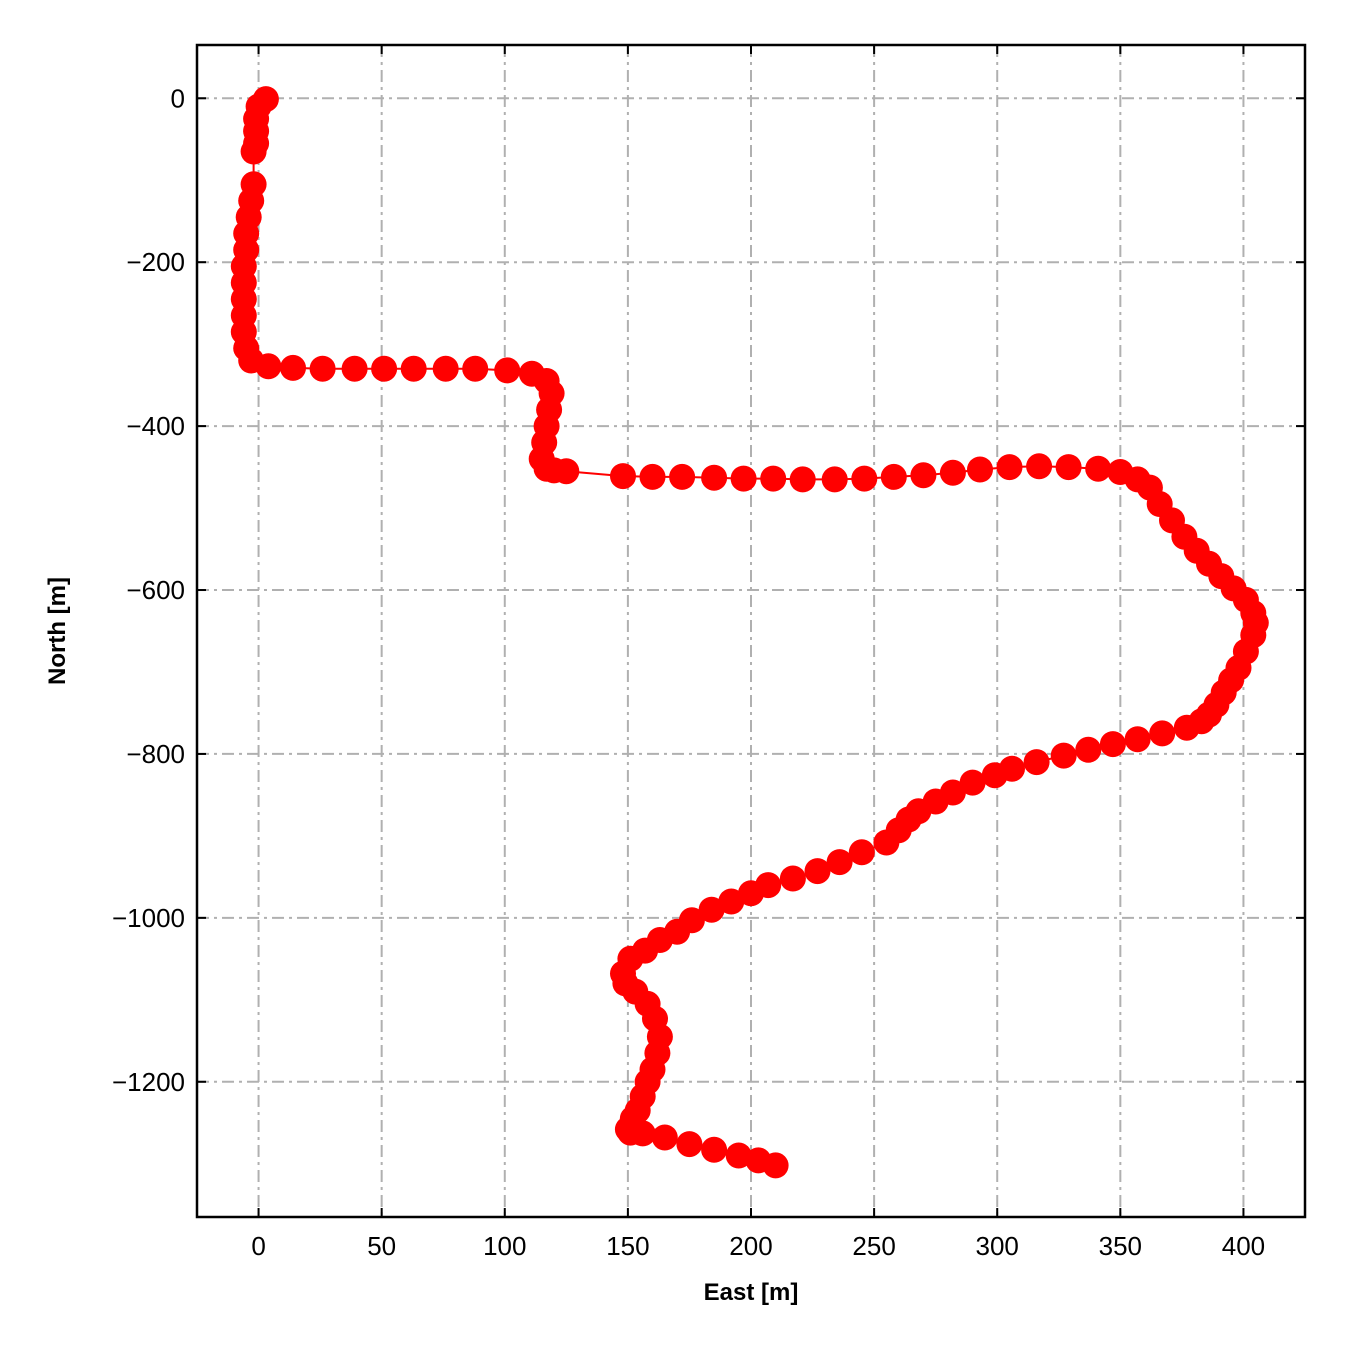 The height and width of the screenshot is (1350, 1350). Describe the element at coordinates (1120, 1246) in the screenshot. I see `x-tick-label: 350` at that location.